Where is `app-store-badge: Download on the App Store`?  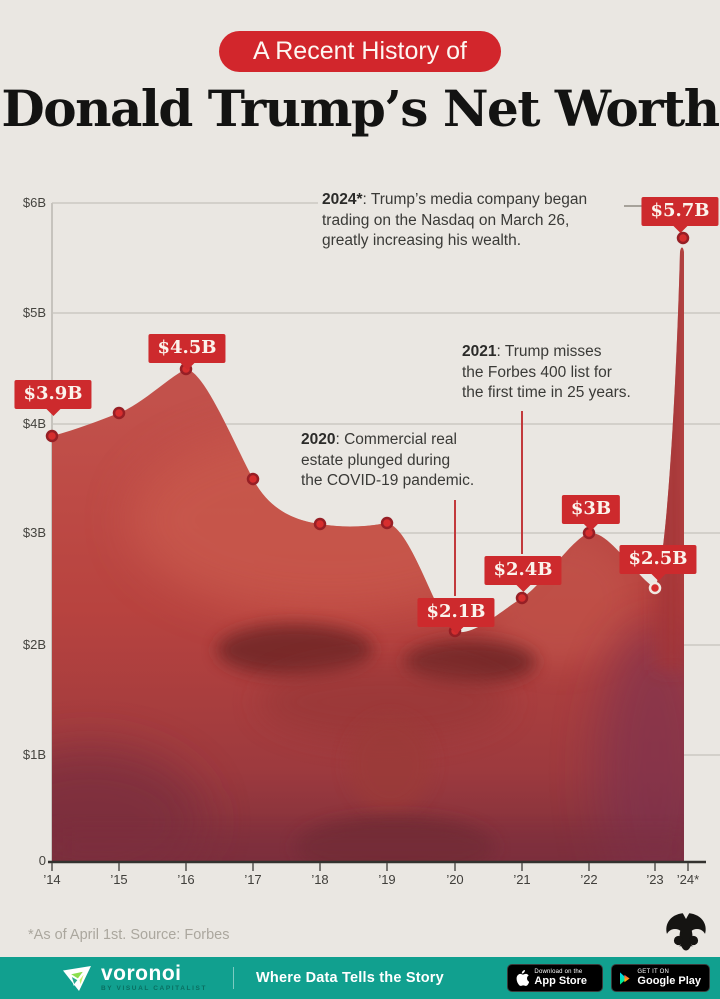
app-store-badge: Download on the App Store is located at coordinates (555, 978).